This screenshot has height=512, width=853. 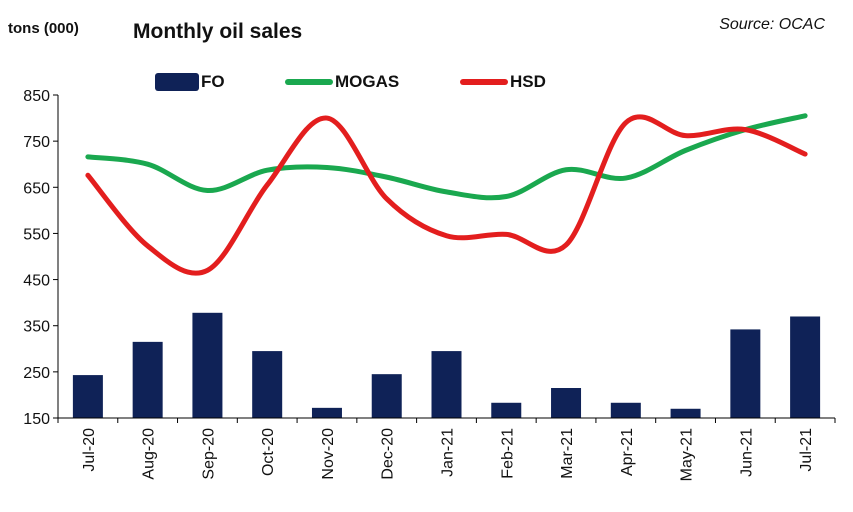 I want to click on y-tick-label: 550, so click(x=36, y=234).